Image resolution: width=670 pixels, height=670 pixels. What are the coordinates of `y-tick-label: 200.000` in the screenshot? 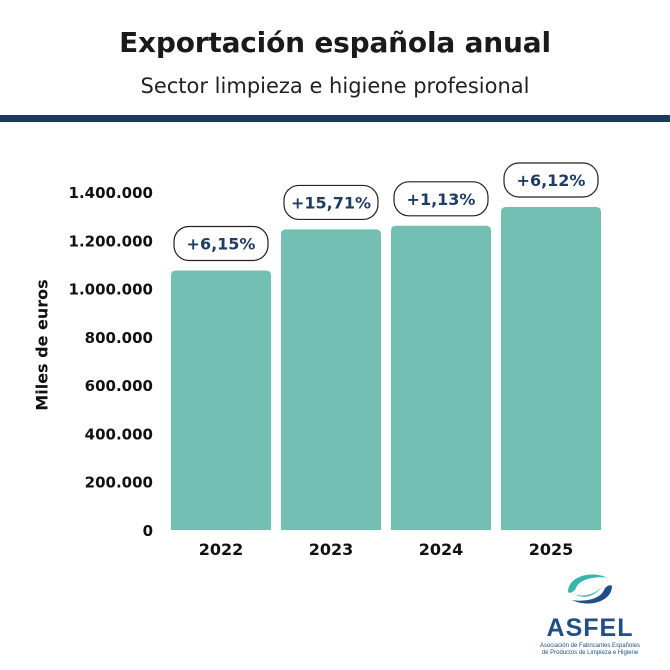 It's located at (119, 483).